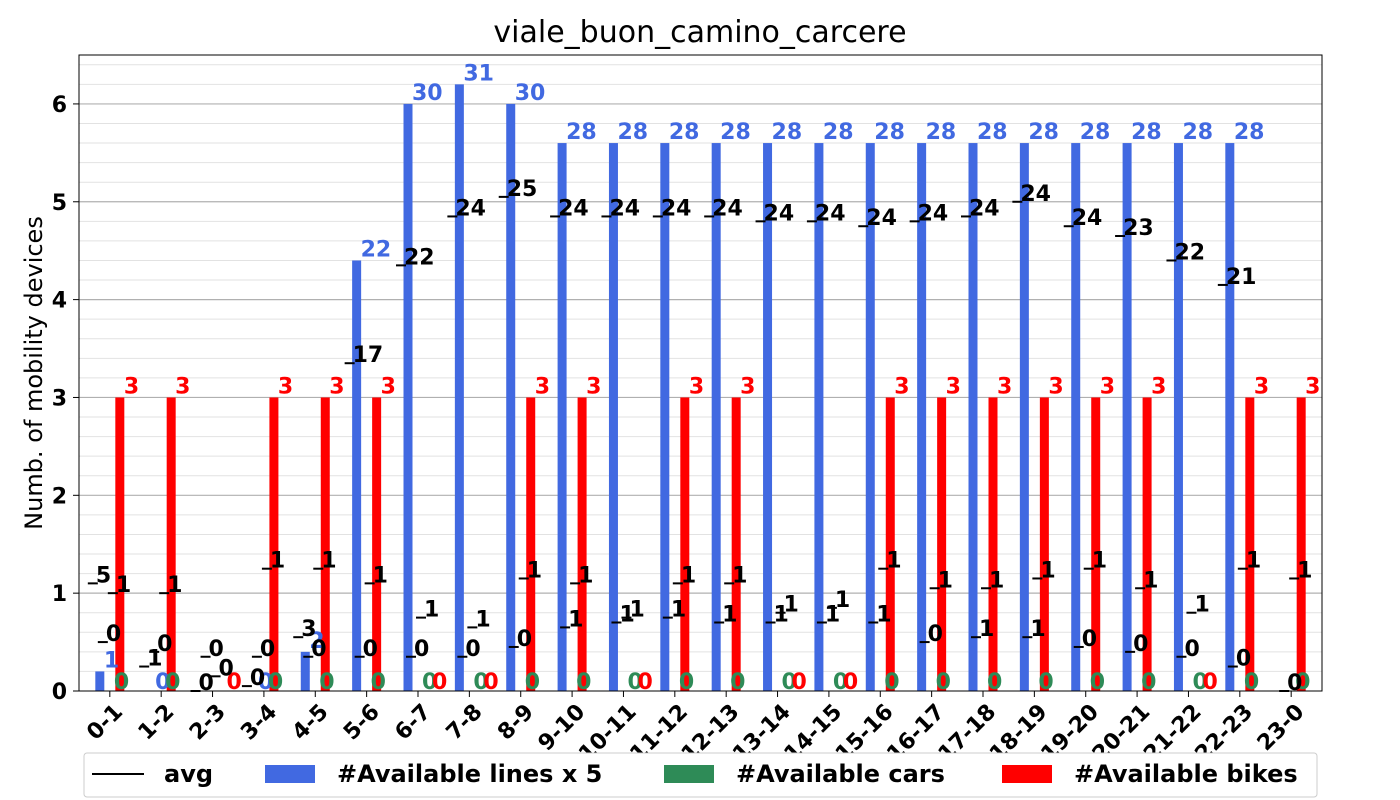  What do you see at coordinates (208, 723) in the screenshot?
I see `x-tick-label: 2-3` at bounding box center [208, 723].